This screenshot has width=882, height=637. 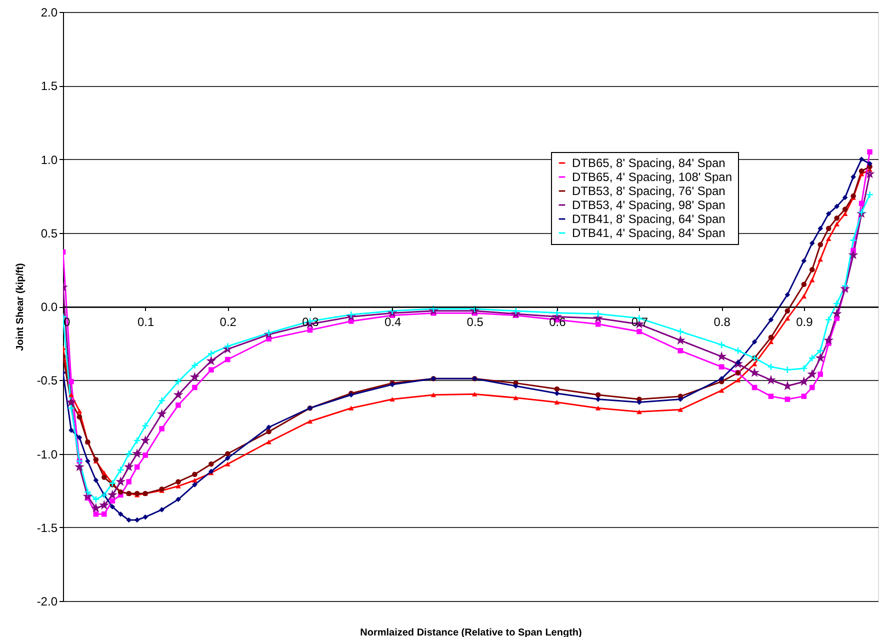 What do you see at coordinates (67, 322) in the screenshot?
I see `x-tick-label: 0` at bounding box center [67, 322].